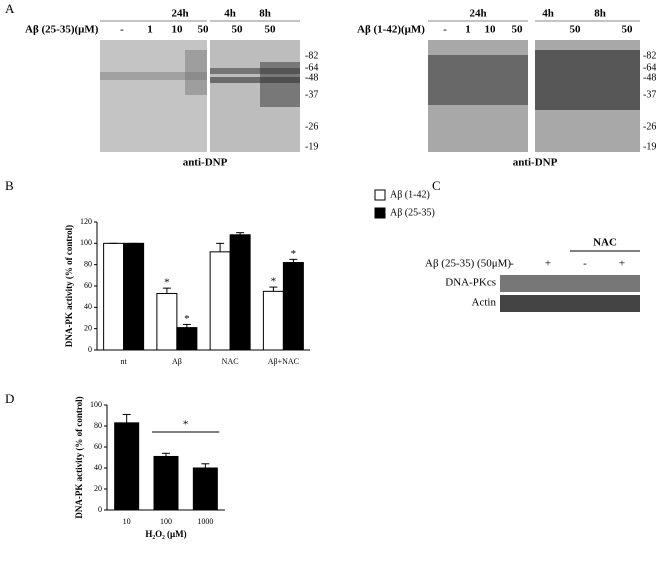 The width and height of the screenshot is (656, 563). Describe the element at coordinates (165, 534) in the screenshot. I see `x-axis-label: H₂O₂ (μM)` at that location.